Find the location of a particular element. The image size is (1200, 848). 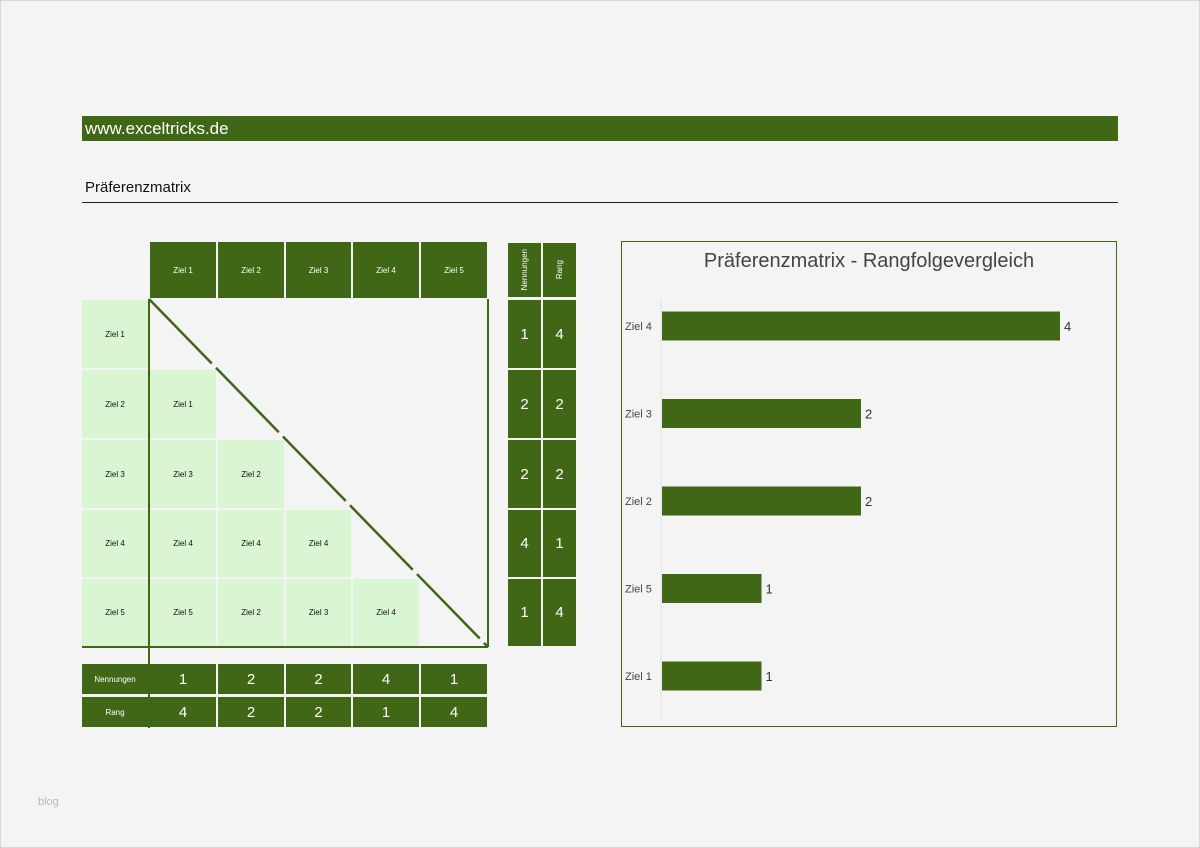

chart-category-label: Ziel 3 is located at coordinates (638, 415).